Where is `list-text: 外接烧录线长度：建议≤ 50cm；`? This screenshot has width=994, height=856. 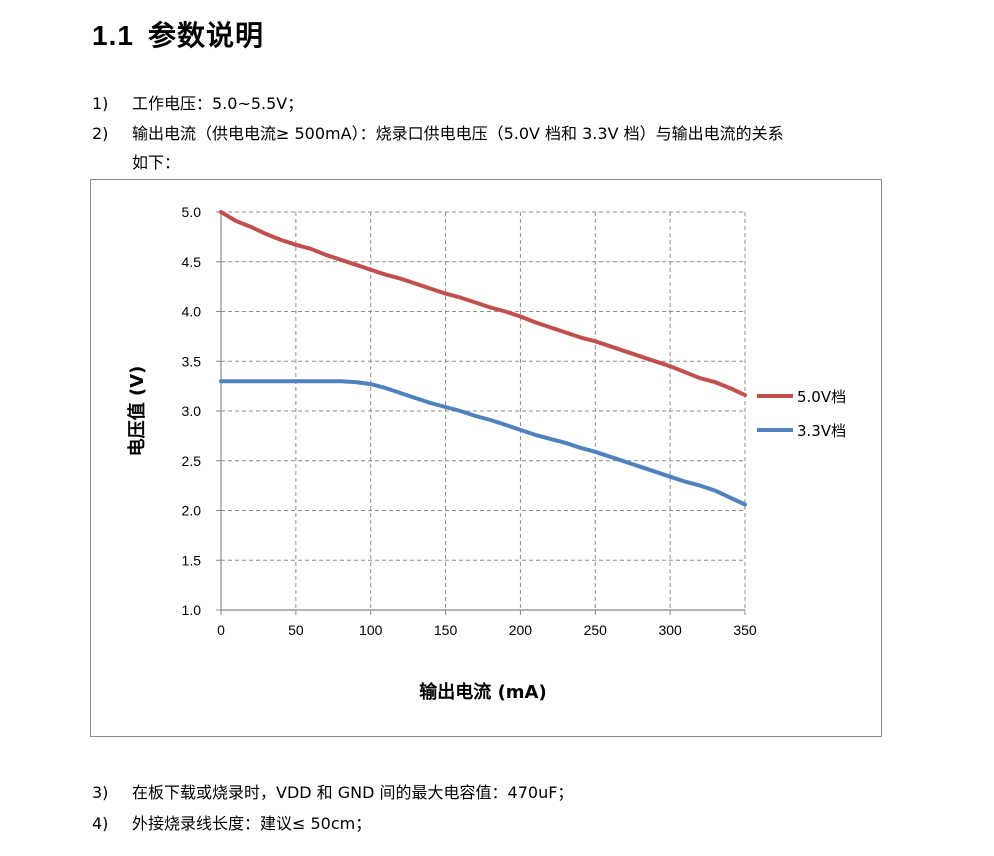
list-text: 外接烧录线长度：建议≤ 50cm； is located at coordinates (252, 823).